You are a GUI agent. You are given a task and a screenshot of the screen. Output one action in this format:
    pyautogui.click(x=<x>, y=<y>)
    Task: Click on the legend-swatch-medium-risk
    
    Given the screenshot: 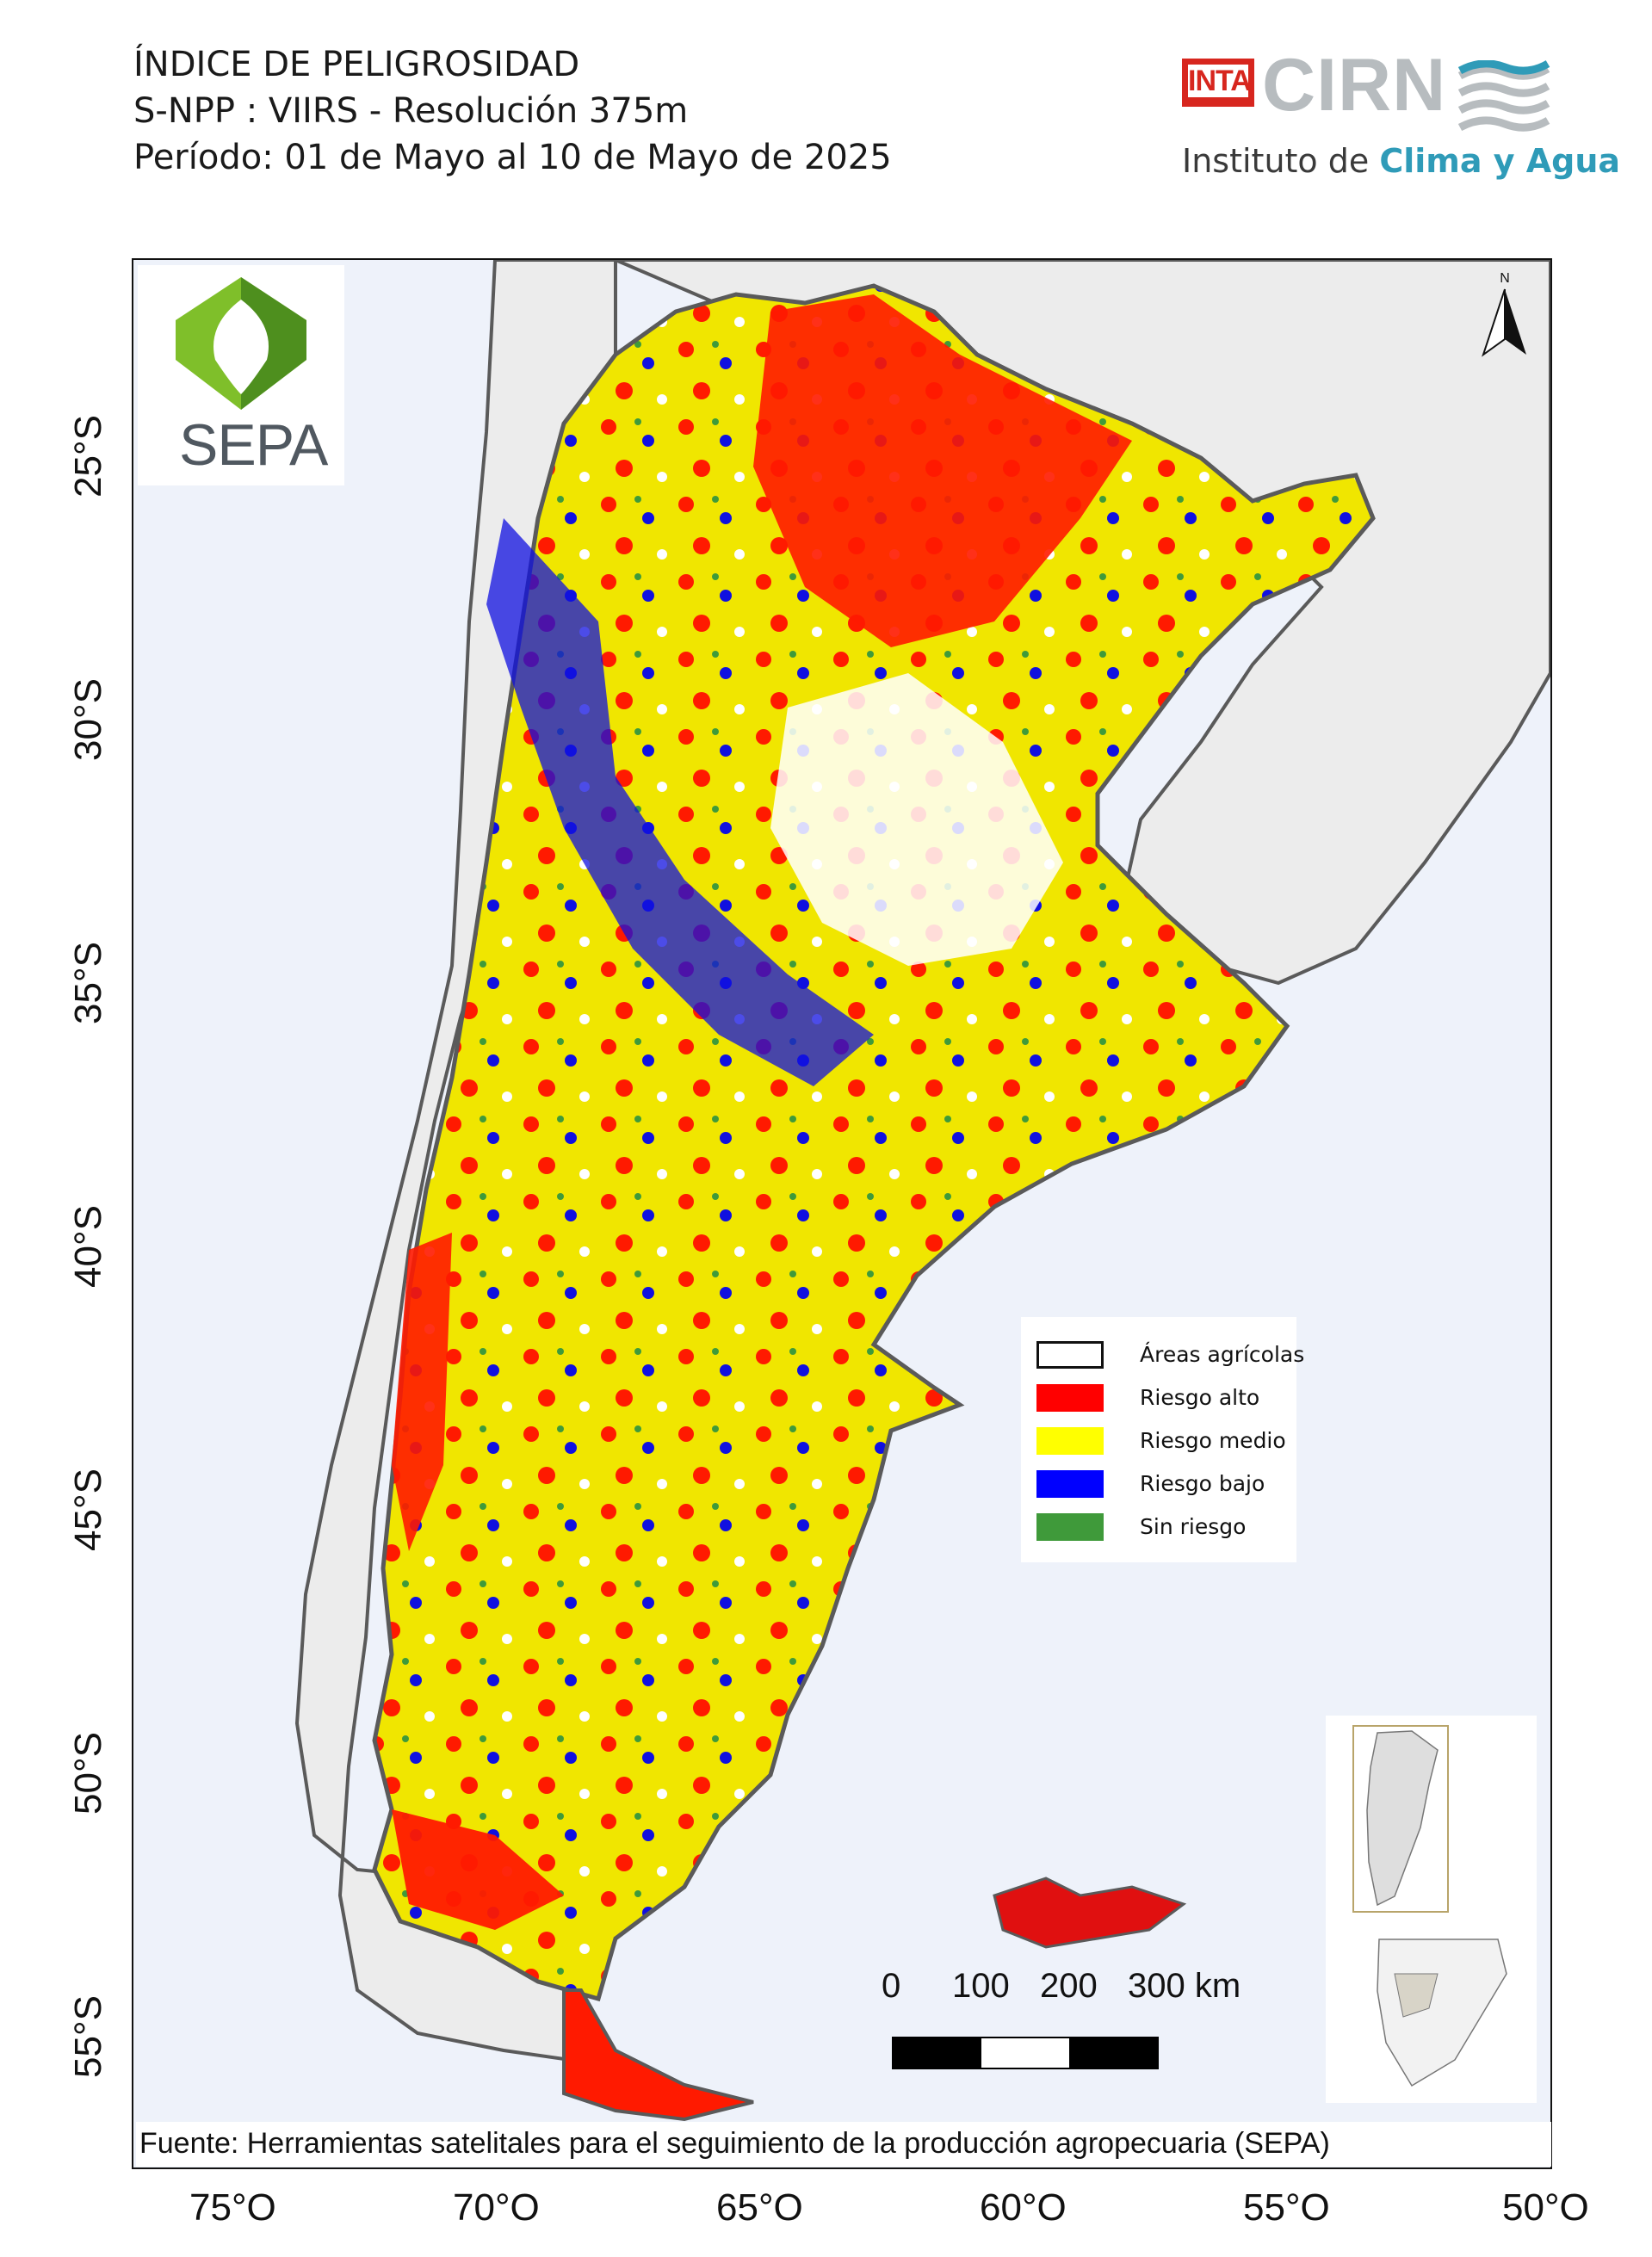 What is the action you would take?
    pyautogui.click(x=1070, y=1441)
    